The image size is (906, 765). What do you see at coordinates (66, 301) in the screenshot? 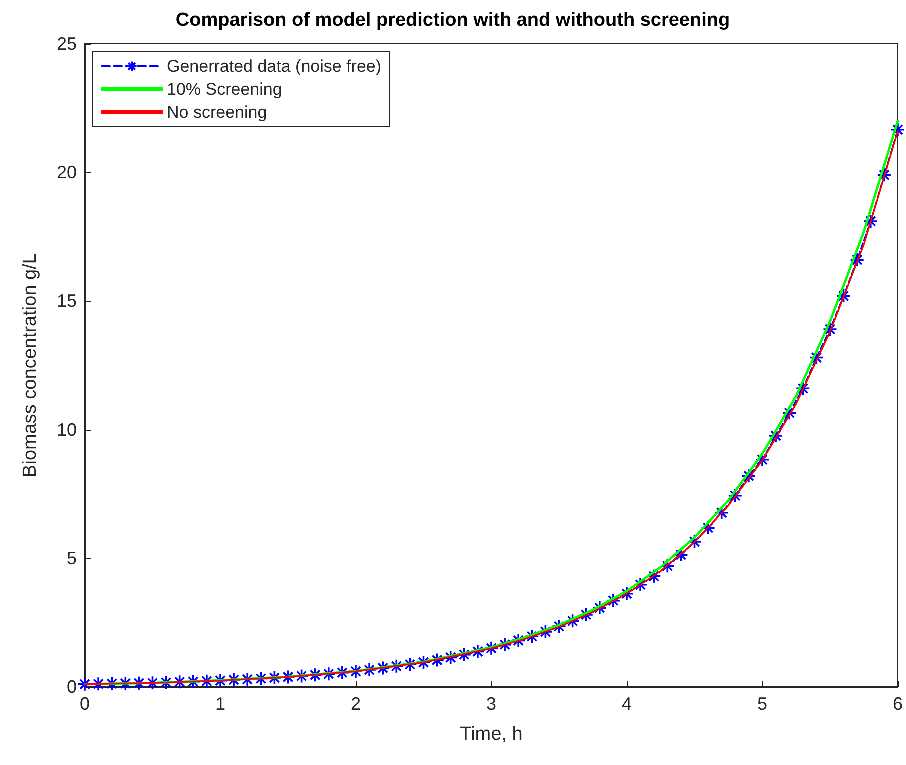
I see `y-tick-label: 15` at bounding box center [66, 301].